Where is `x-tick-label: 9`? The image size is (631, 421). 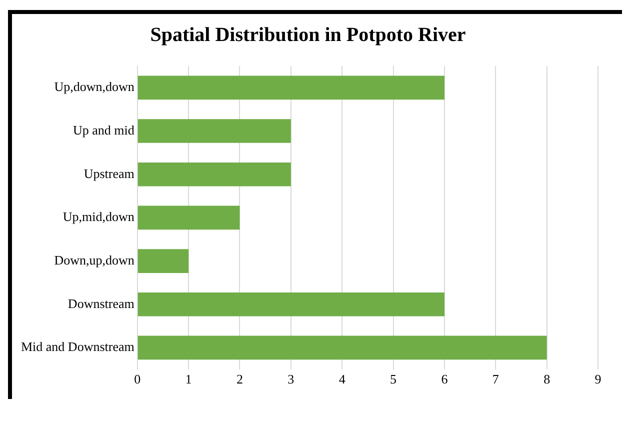 x-tick-label: 9 is located at coordinates (598, 379).